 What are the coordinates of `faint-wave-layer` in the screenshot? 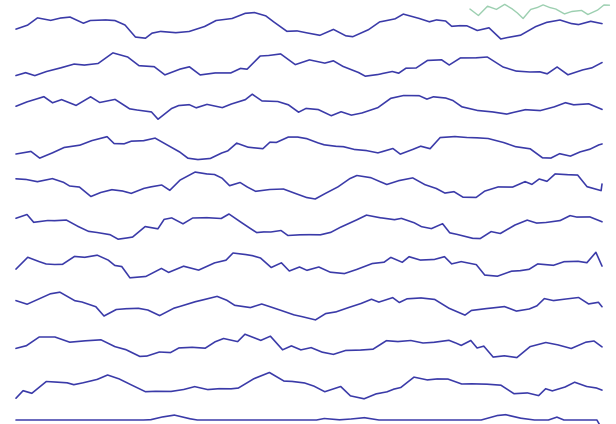 It's located at (540, 11).